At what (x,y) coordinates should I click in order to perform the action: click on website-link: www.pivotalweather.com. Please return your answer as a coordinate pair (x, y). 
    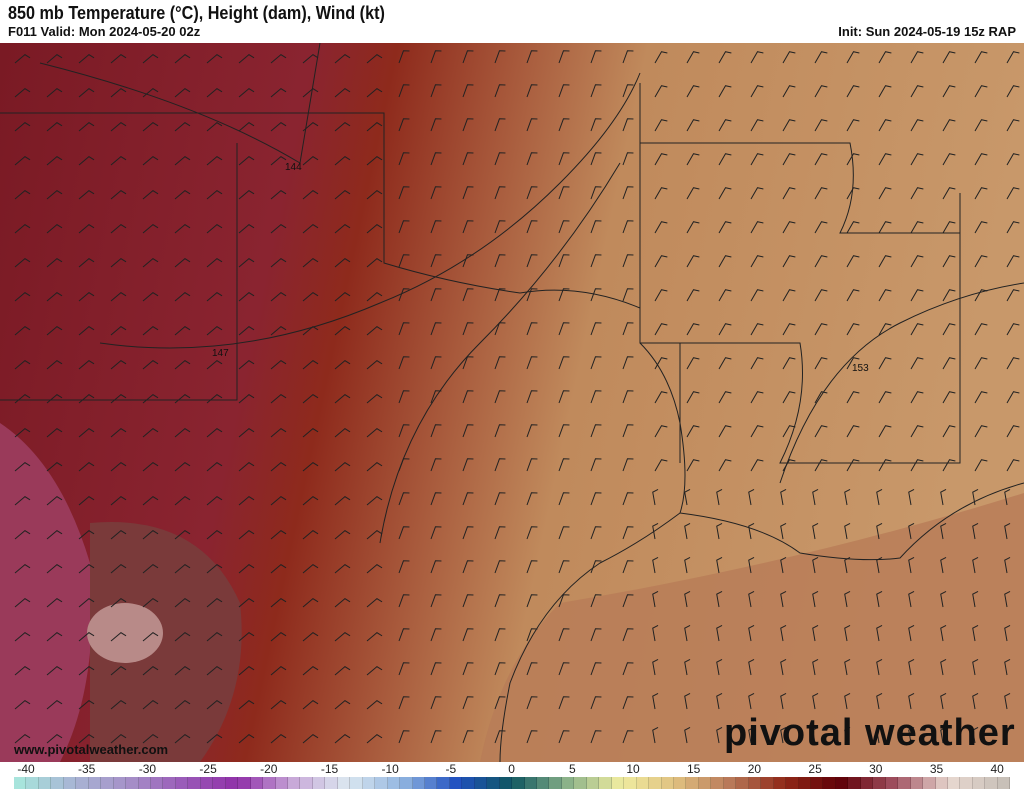
    Looking at the image, I should click on (91, 749).